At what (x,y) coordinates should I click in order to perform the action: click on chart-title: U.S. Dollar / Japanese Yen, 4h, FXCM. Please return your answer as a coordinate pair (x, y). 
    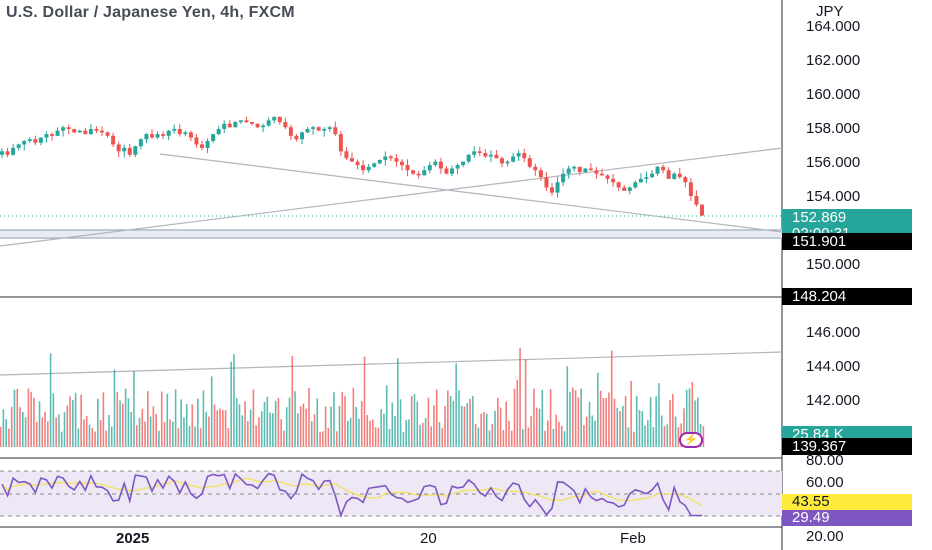
    Looking at the image, I should click on (150, 12).